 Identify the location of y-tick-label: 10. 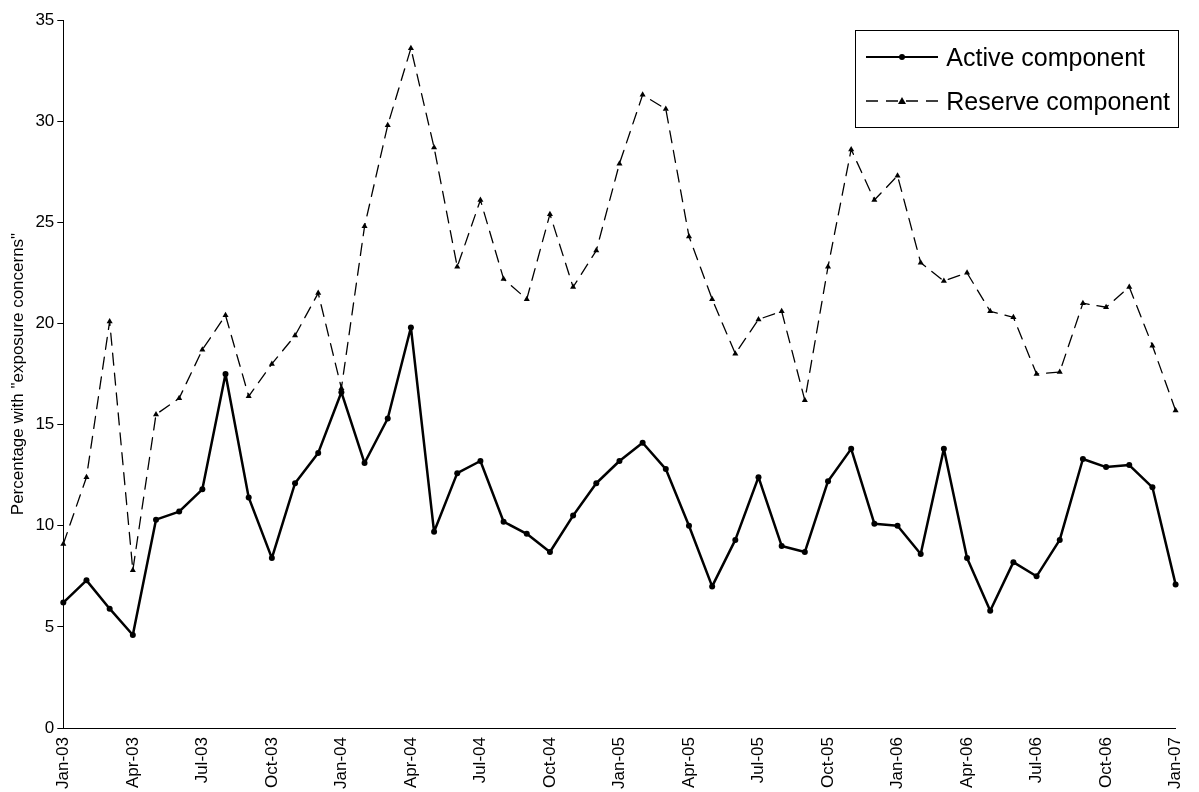
(45, 525).